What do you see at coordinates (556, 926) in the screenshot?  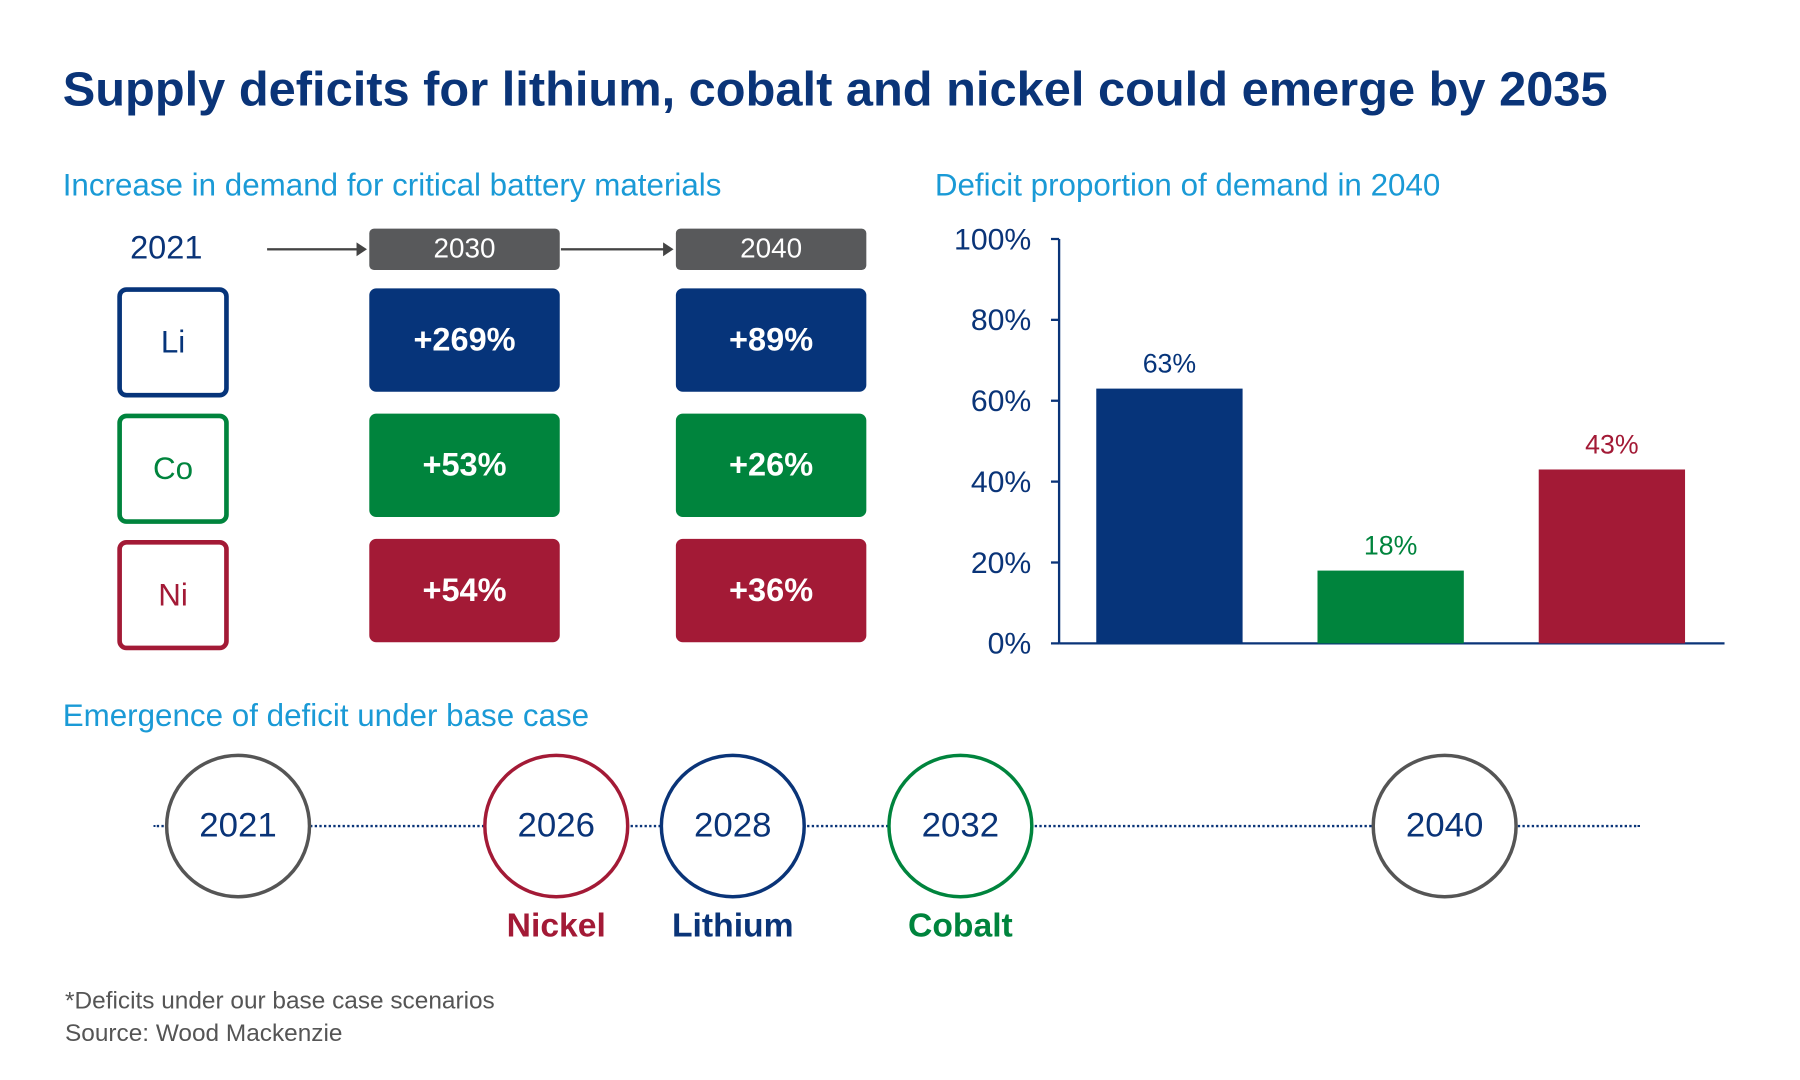 I see `timeline-label-1: Nickel` at bounding box center [556, 926].